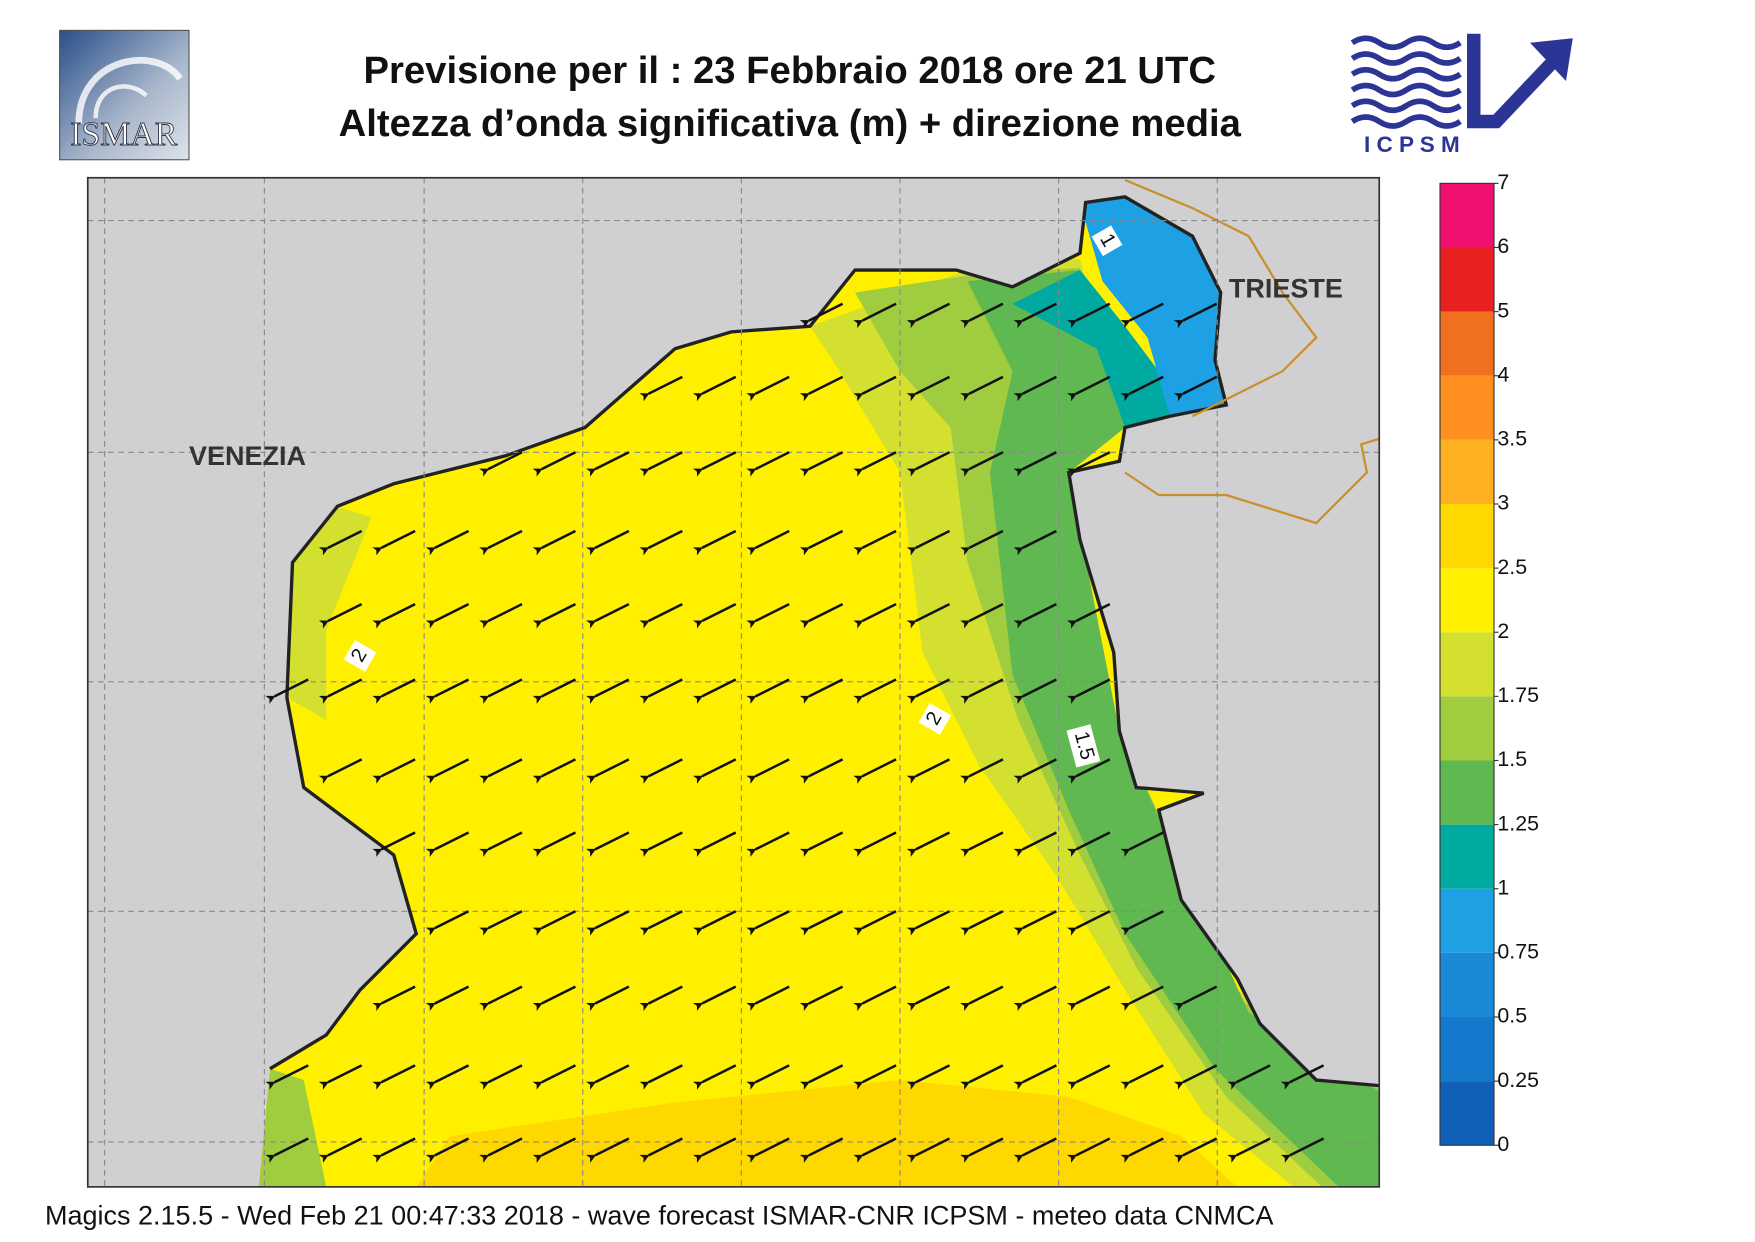  Describe the element at coordinates (1503, 1144) in the screenshot. I see `colorbar-tick-label: 0` at that location.